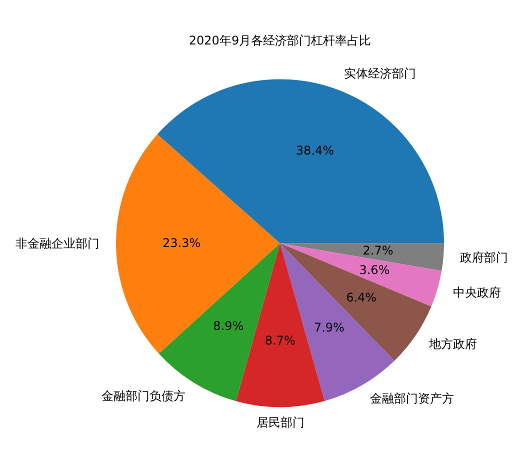 The height and width of the screenshot is (464, 528). What do you see at coordinates (329, 327) in the screenshot?
I see `data-label: 7.9%` at bounding box center [329, 327].